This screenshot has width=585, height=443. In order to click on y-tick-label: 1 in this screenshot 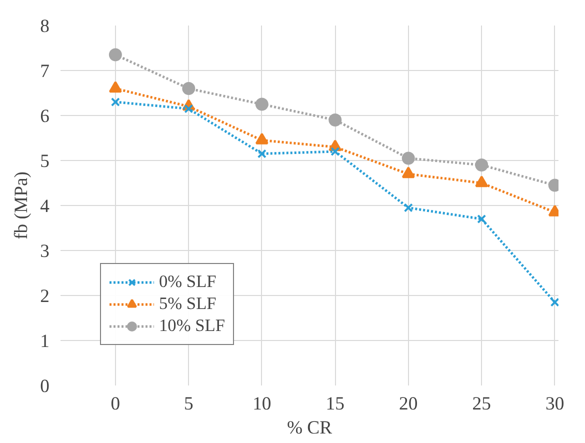, I will do `click(45, 341)`.